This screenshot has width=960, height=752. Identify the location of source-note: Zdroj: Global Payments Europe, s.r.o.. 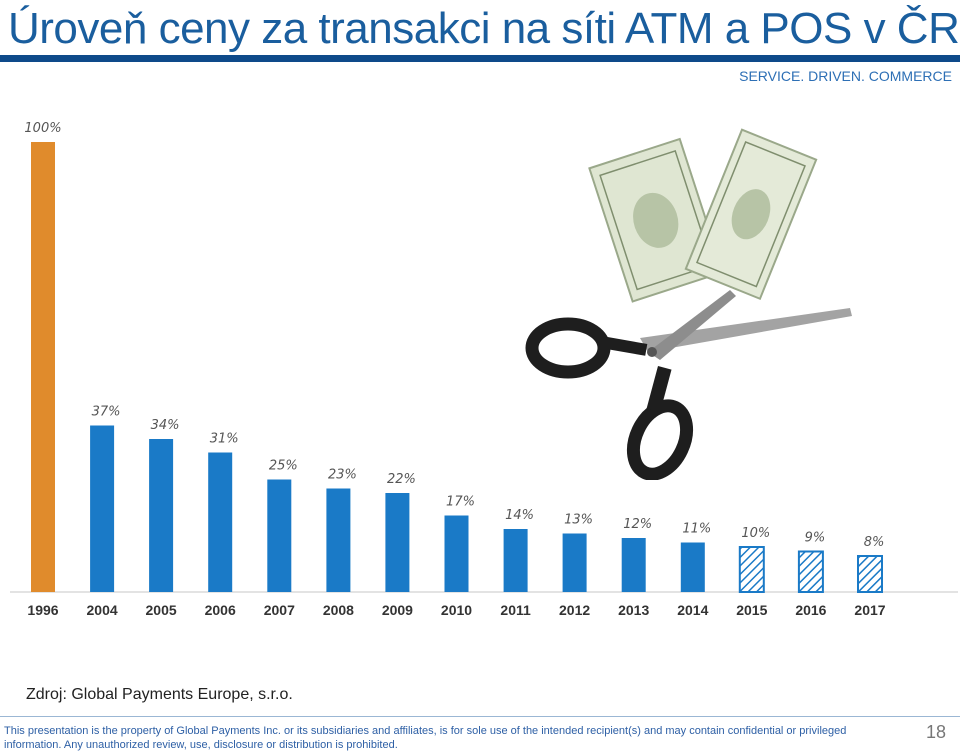
(159, 694).